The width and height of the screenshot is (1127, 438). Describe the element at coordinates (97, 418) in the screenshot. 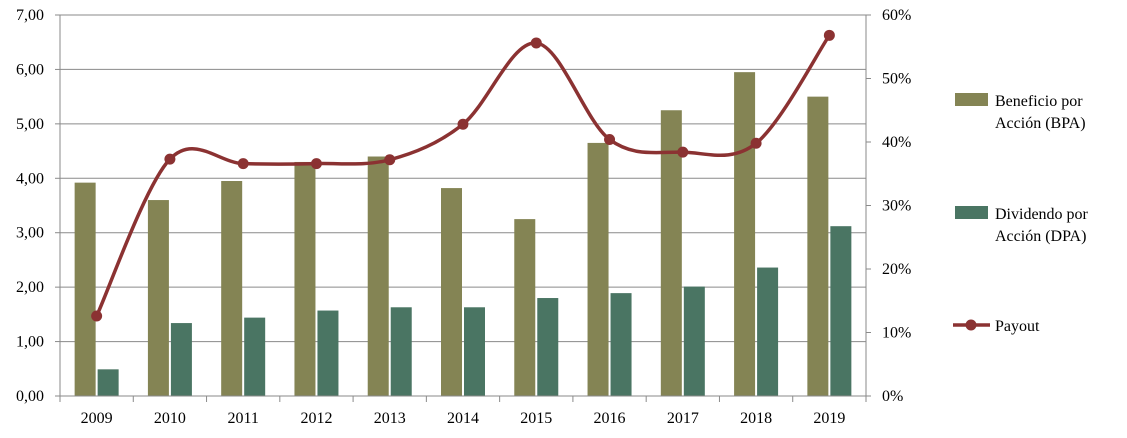

I see `x-tick-label: 2009` at that location.